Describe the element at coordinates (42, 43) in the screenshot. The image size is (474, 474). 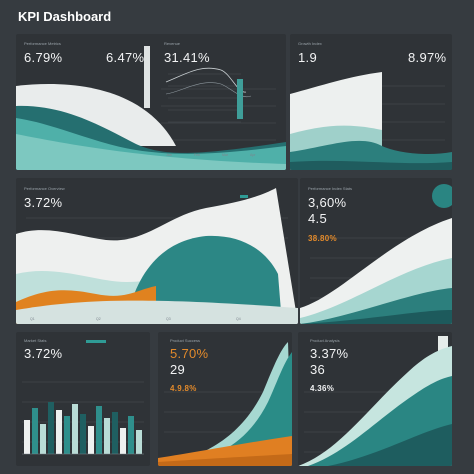
I see `panel-1-caption: Performance Metrics` at that location.